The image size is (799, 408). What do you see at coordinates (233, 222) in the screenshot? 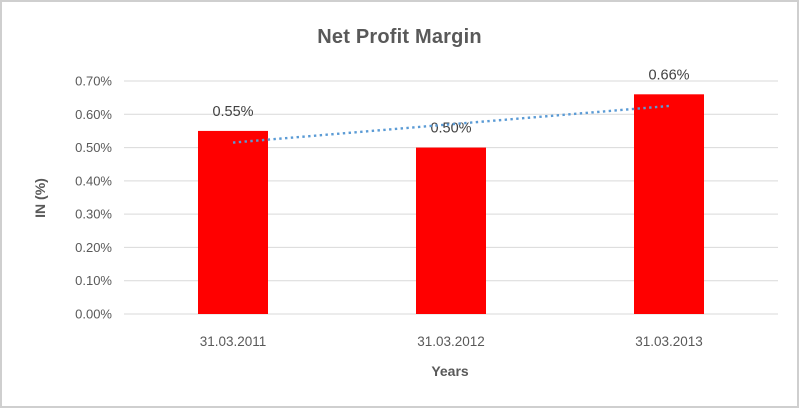
I see `bar-31.03.2011` at bounding box center [233, 222].